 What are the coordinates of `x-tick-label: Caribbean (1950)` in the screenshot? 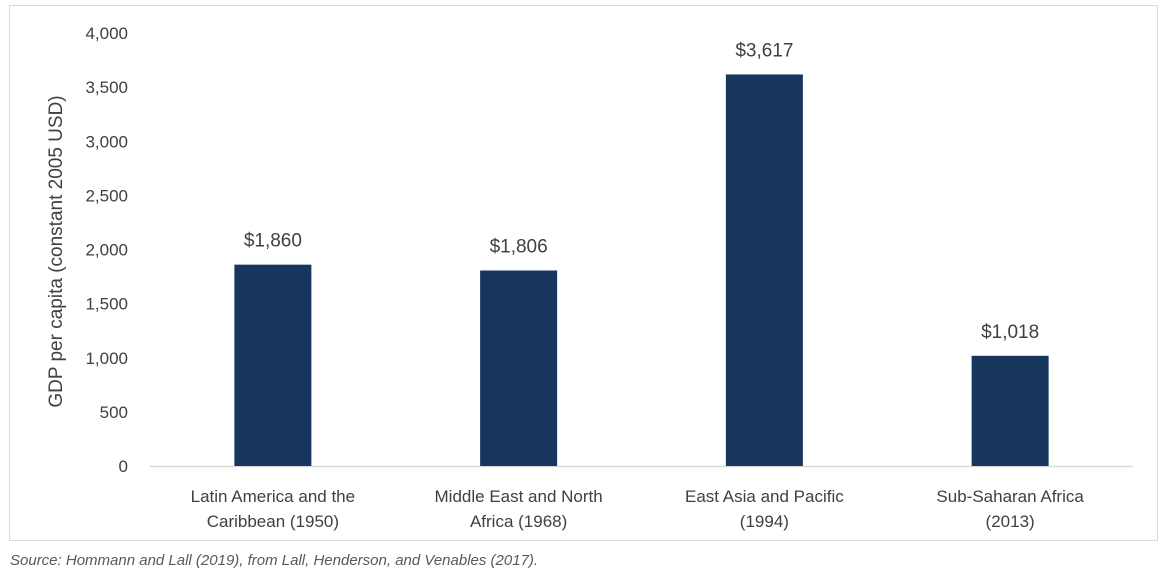 It's located at (273, 521).